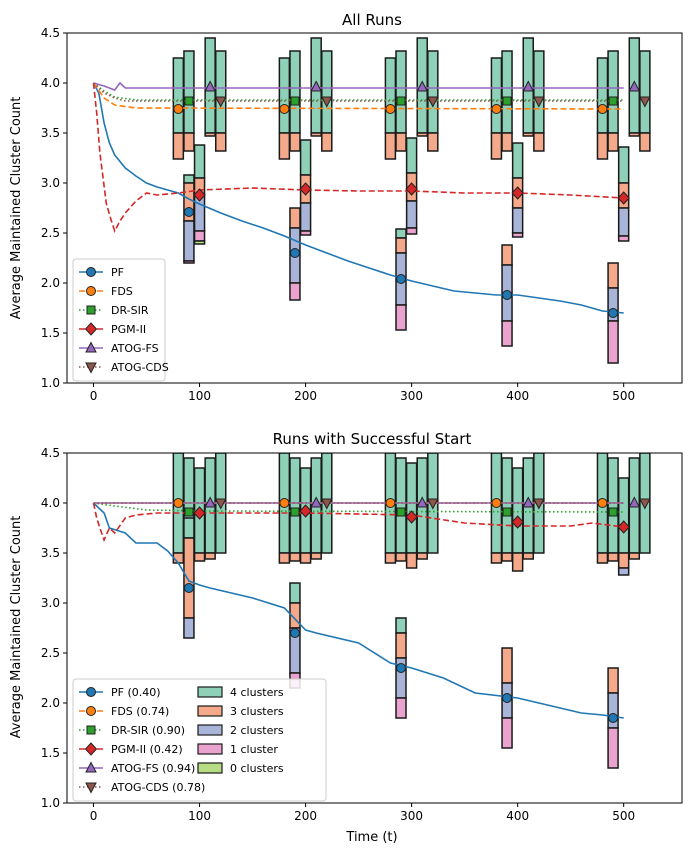 The height and width of the screenshot is (855, 691). I want to click on legend: PF FDS DR-SIR PGM-II ATOG-FS ATOG-CDS, so click(120, 320).